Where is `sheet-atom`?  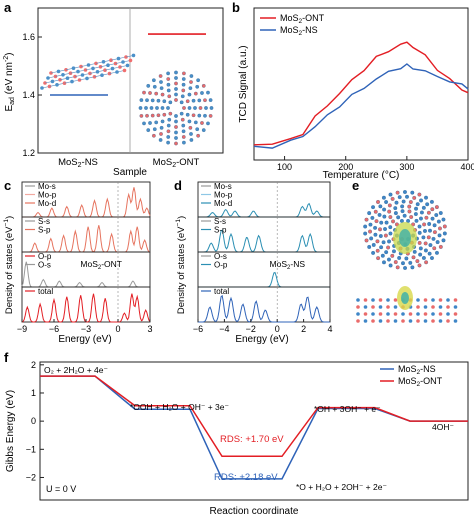
sheet-atom is located at coordinates (130, 60).